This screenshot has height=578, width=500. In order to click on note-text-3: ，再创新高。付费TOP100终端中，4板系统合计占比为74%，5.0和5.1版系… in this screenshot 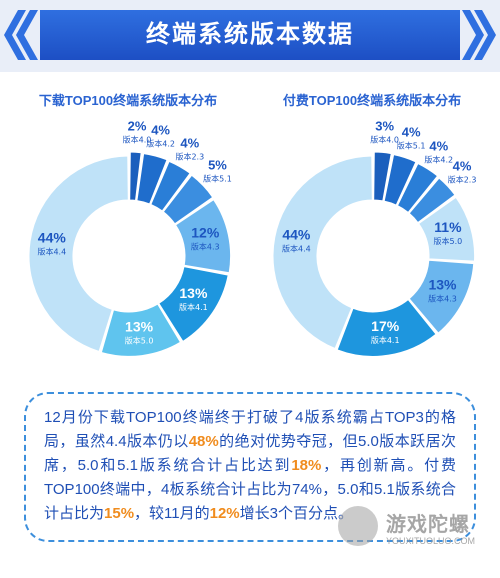, I will do `click(250, 489)`.